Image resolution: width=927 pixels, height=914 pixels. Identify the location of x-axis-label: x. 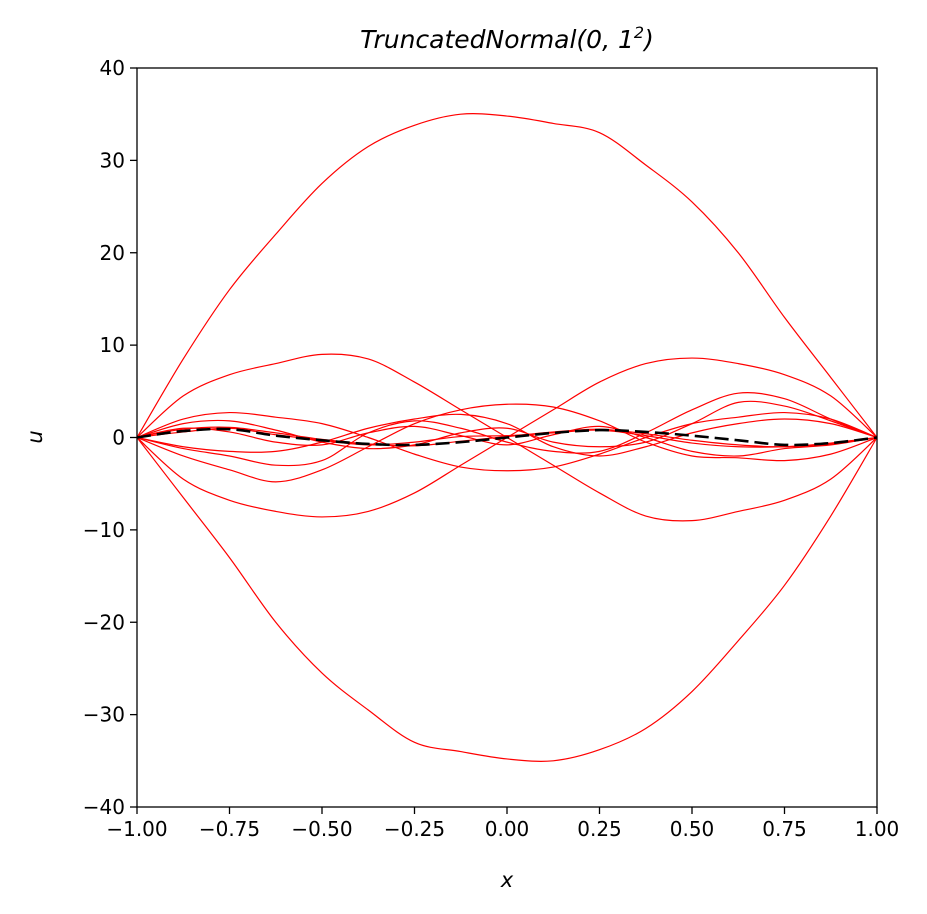
(507, 880).